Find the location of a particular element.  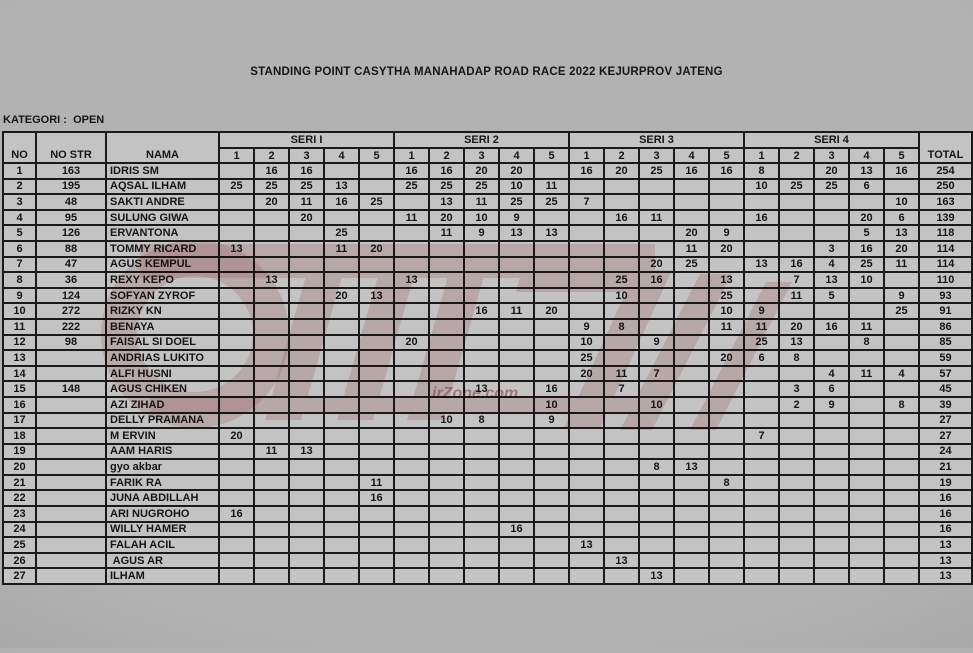

table-row: 6 88 TOMMY RICARD 13 11 20 11 20 3 16 20 114 is located at coordinates (487, 248).